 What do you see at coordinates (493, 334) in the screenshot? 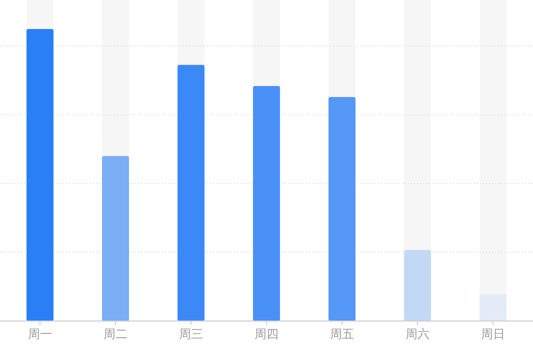
I see `x-tick-label: 周日` at bounding box center [493, 334].